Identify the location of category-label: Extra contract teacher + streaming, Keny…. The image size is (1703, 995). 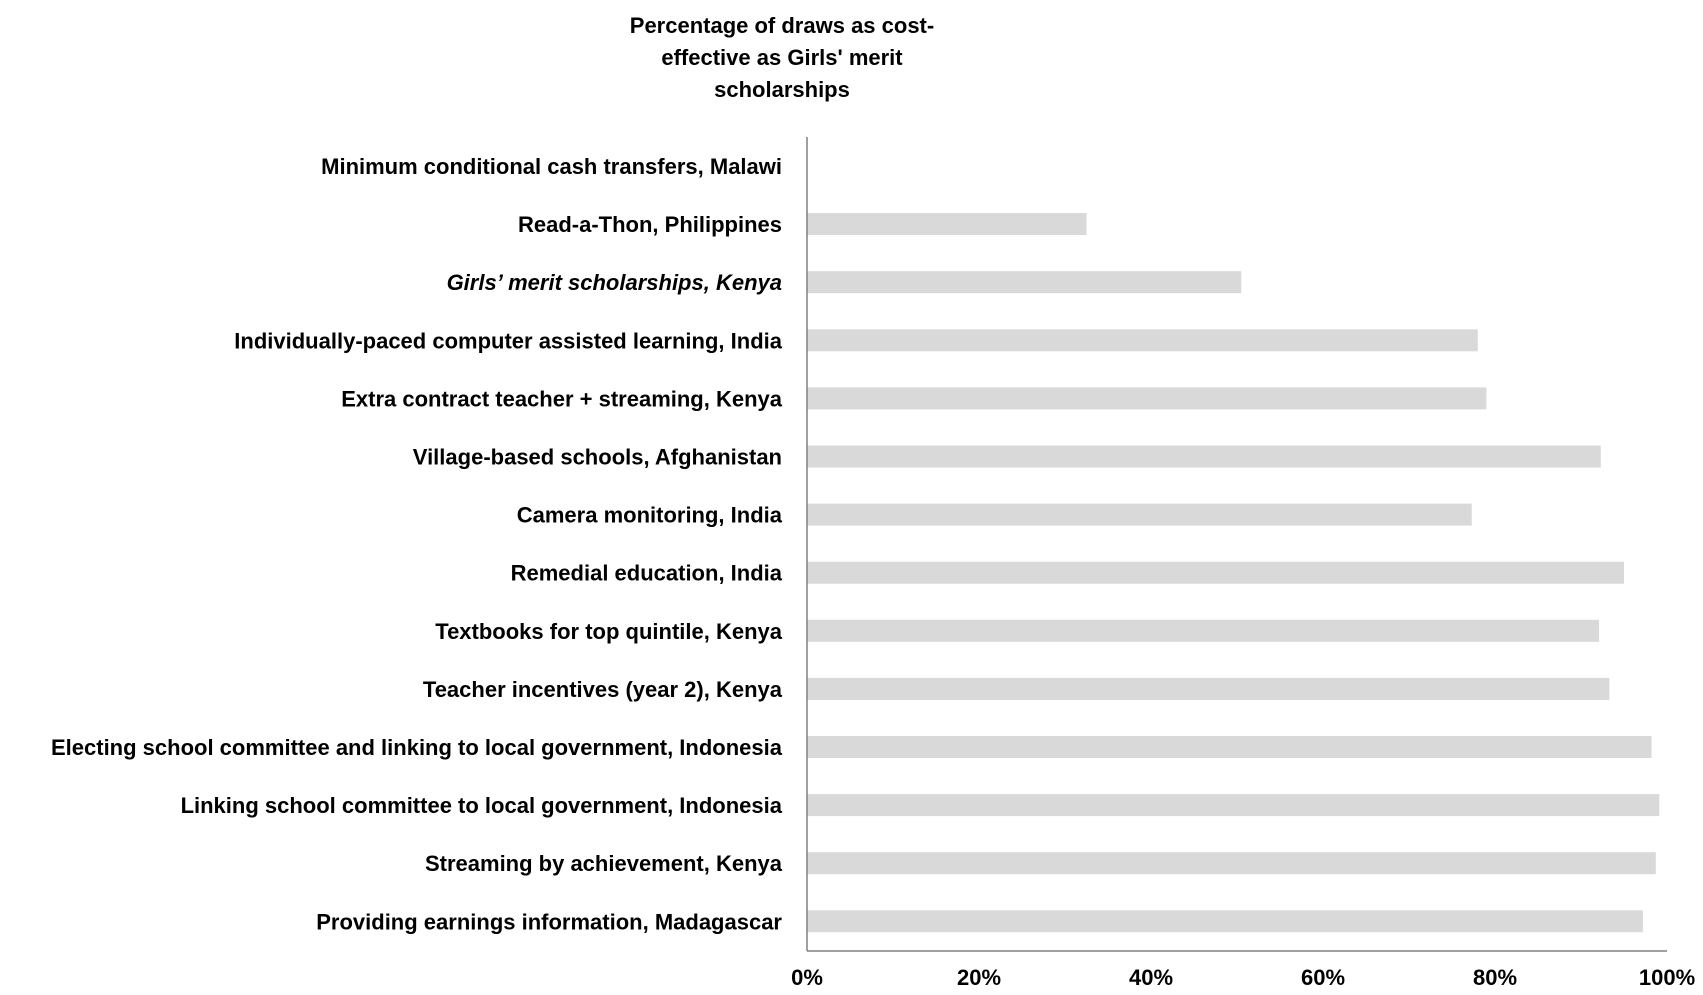
(562, 398).